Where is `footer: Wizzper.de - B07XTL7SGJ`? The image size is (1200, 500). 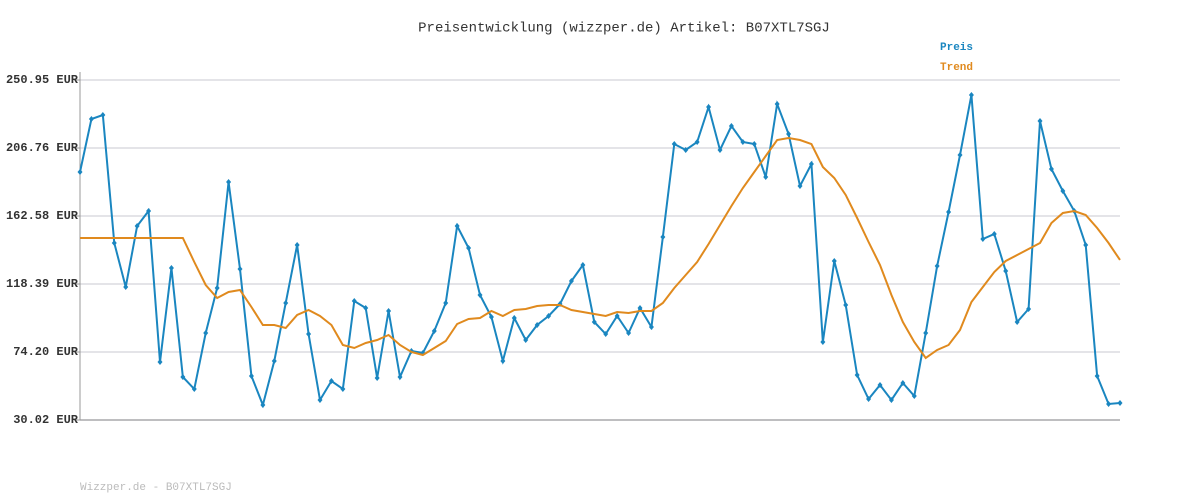
footer: Wizzper.de - B07XTL7SGJ is located at coordinates (156, 488).